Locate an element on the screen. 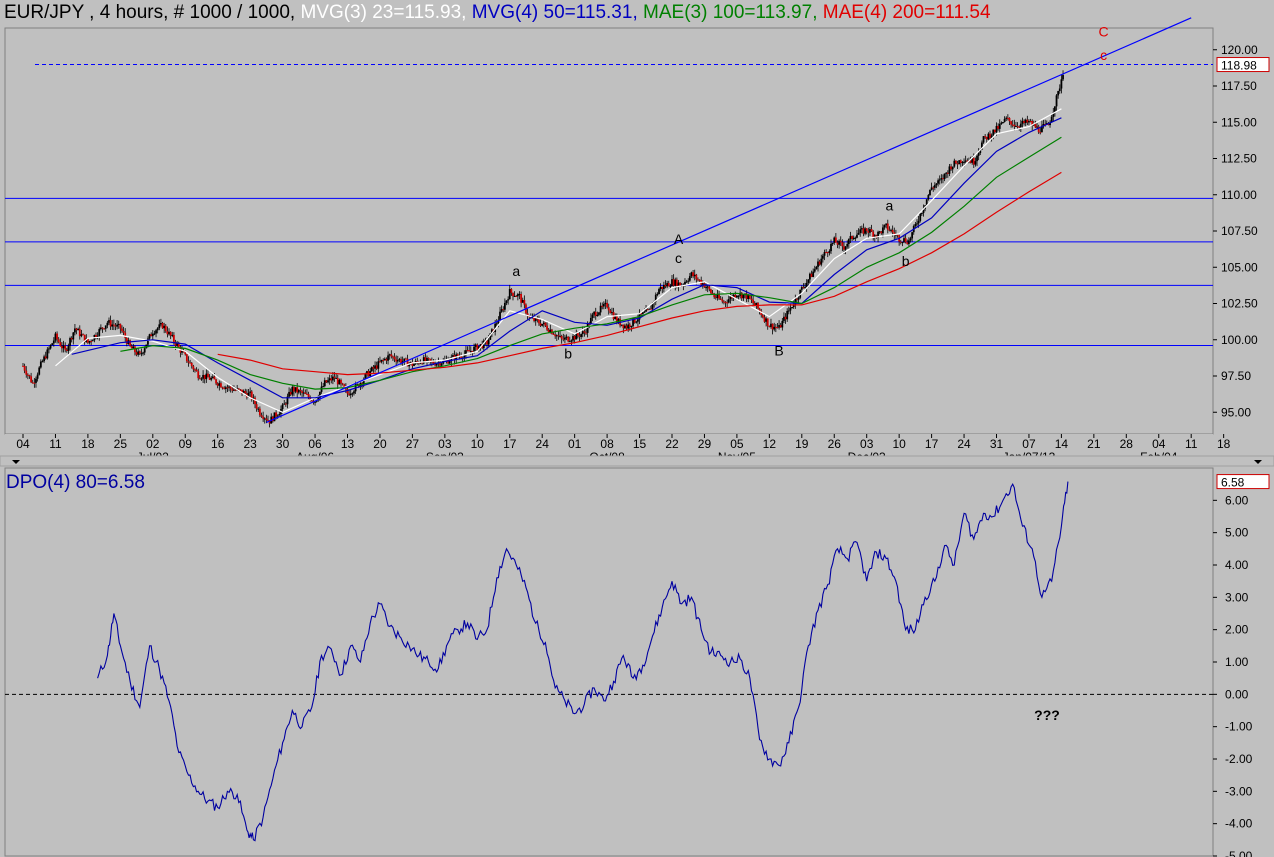 The image size is (1274, 857). panel-divider-handles is located at coordinates (637, 462).